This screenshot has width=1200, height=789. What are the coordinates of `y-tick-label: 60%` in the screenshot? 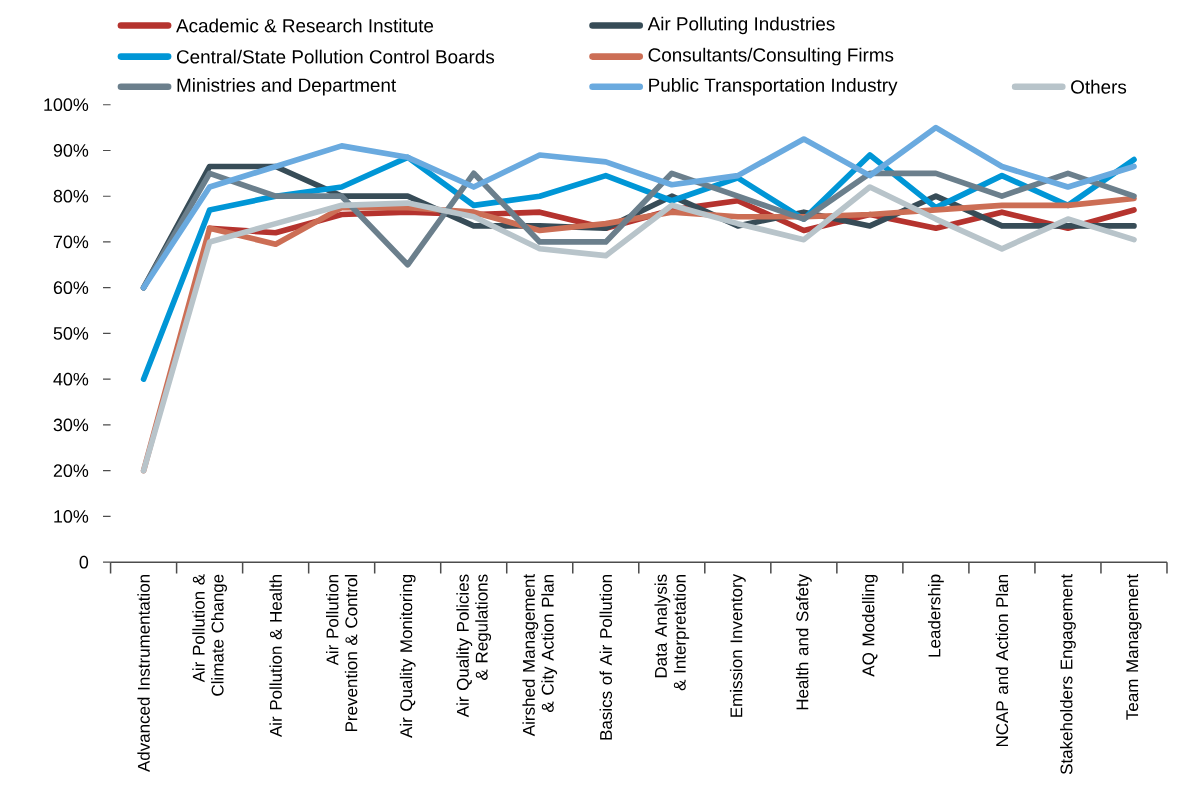 It's located at (71, 288).